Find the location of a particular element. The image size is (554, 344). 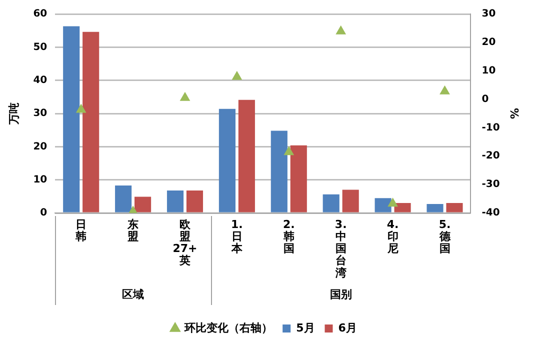

y2-tick-label: -10 is located at coordinates (491, 128).